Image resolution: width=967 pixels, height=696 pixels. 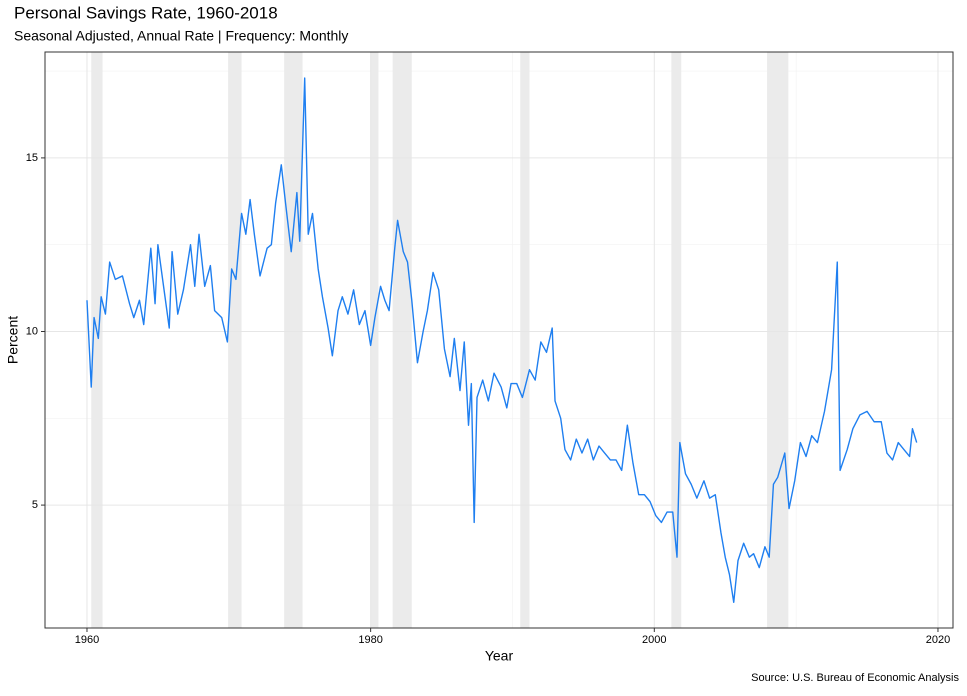 I want to click on x-tick-label: 1960, so click(x=87, y=640).